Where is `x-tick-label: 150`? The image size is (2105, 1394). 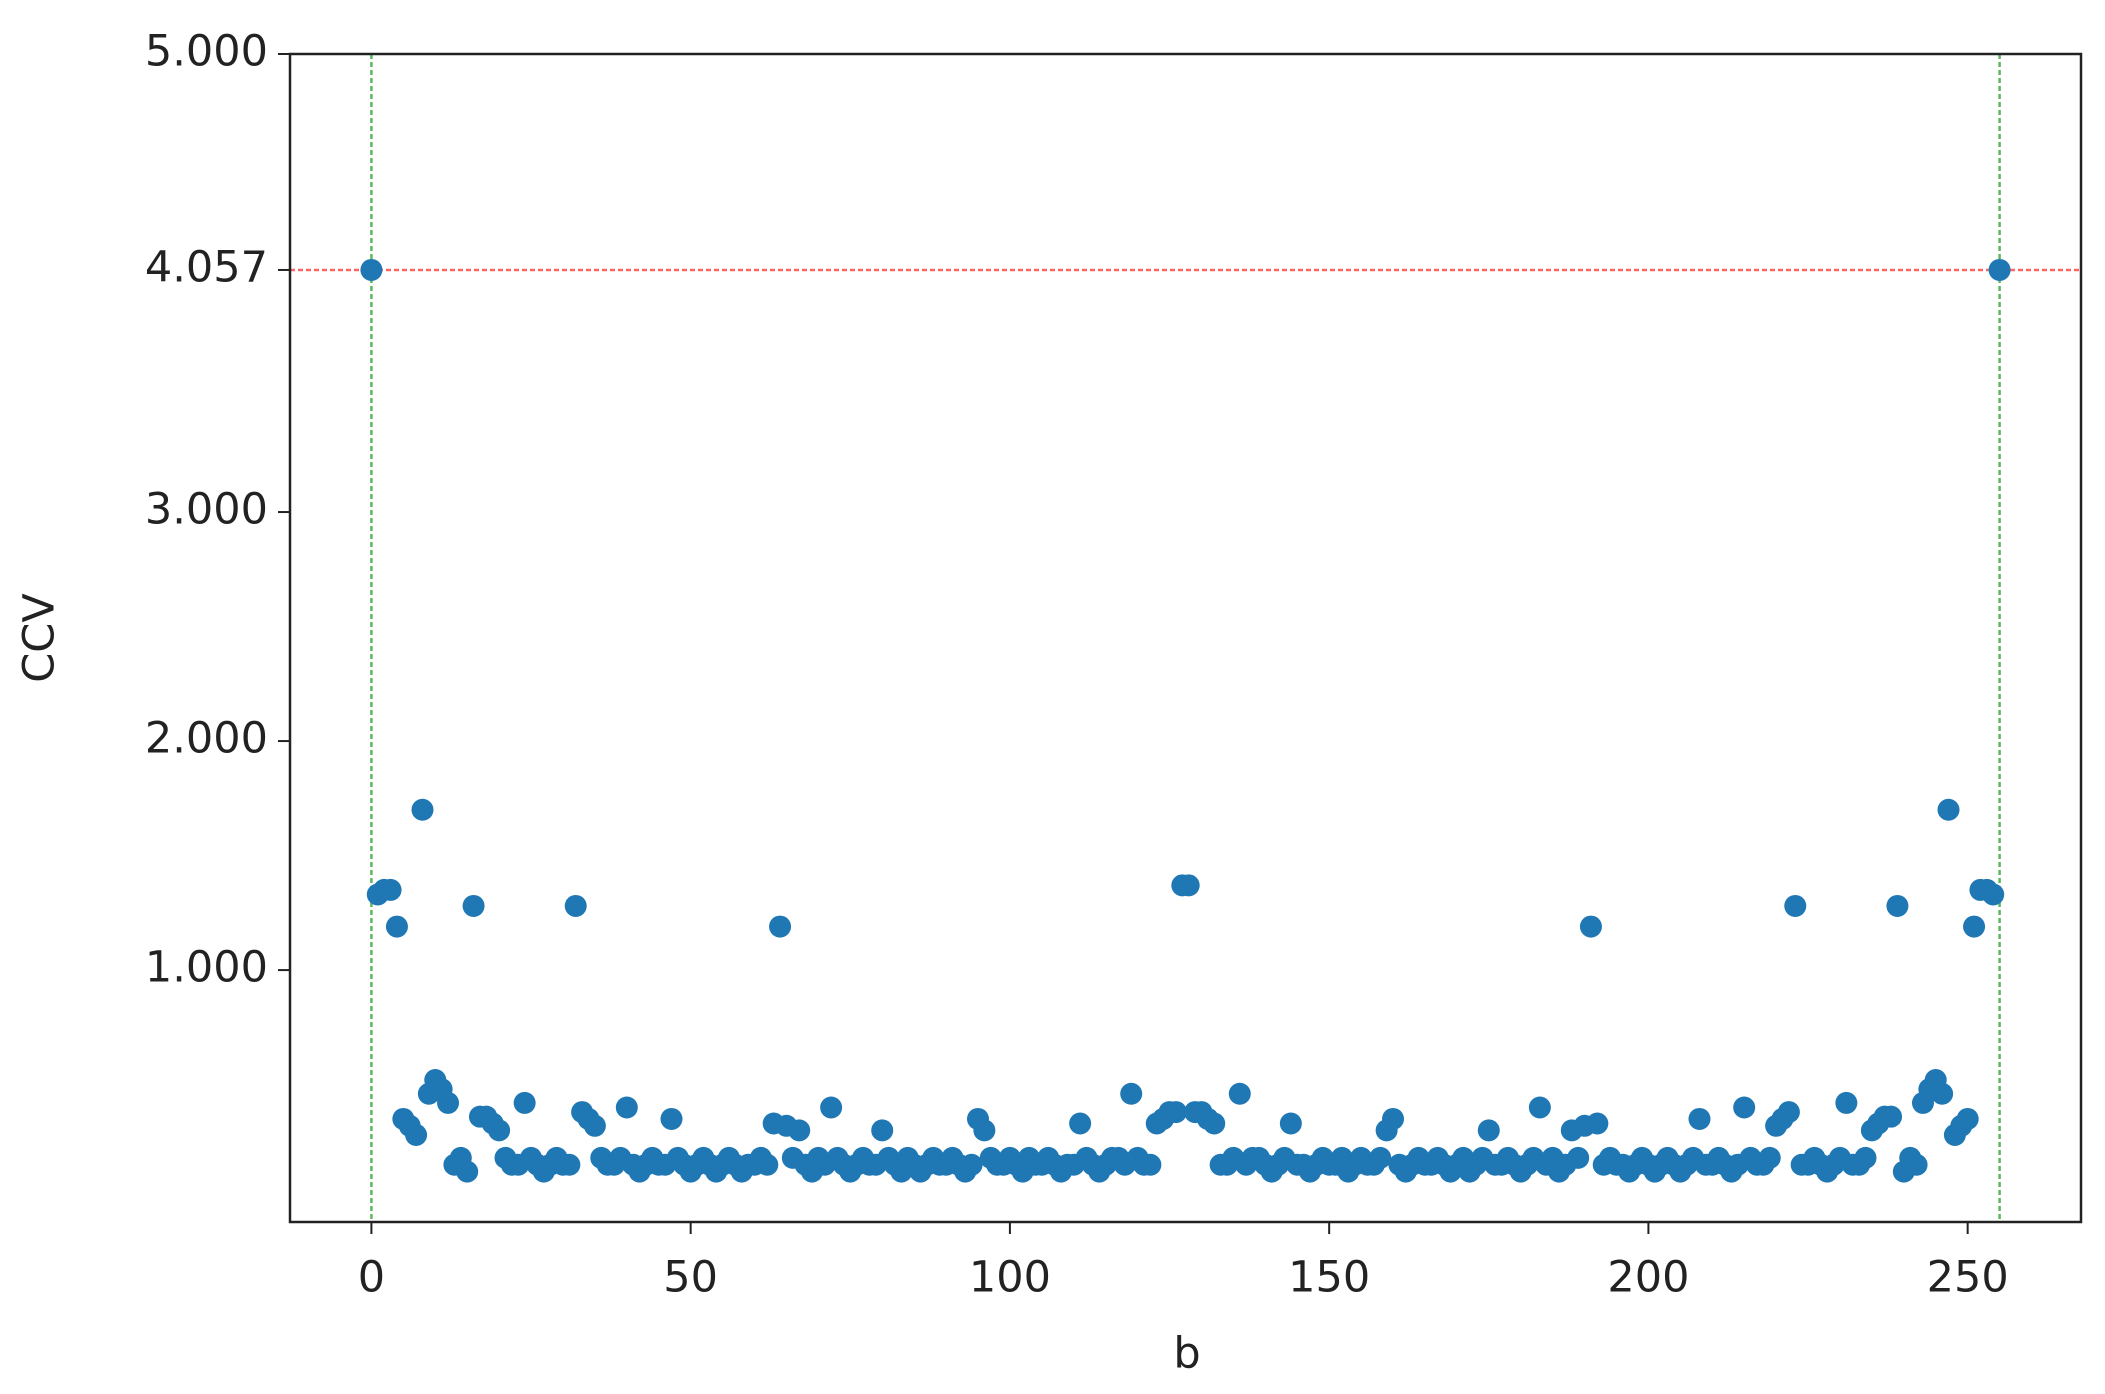 x-tick-label: 150 is located at coordinates (1329, 1278).